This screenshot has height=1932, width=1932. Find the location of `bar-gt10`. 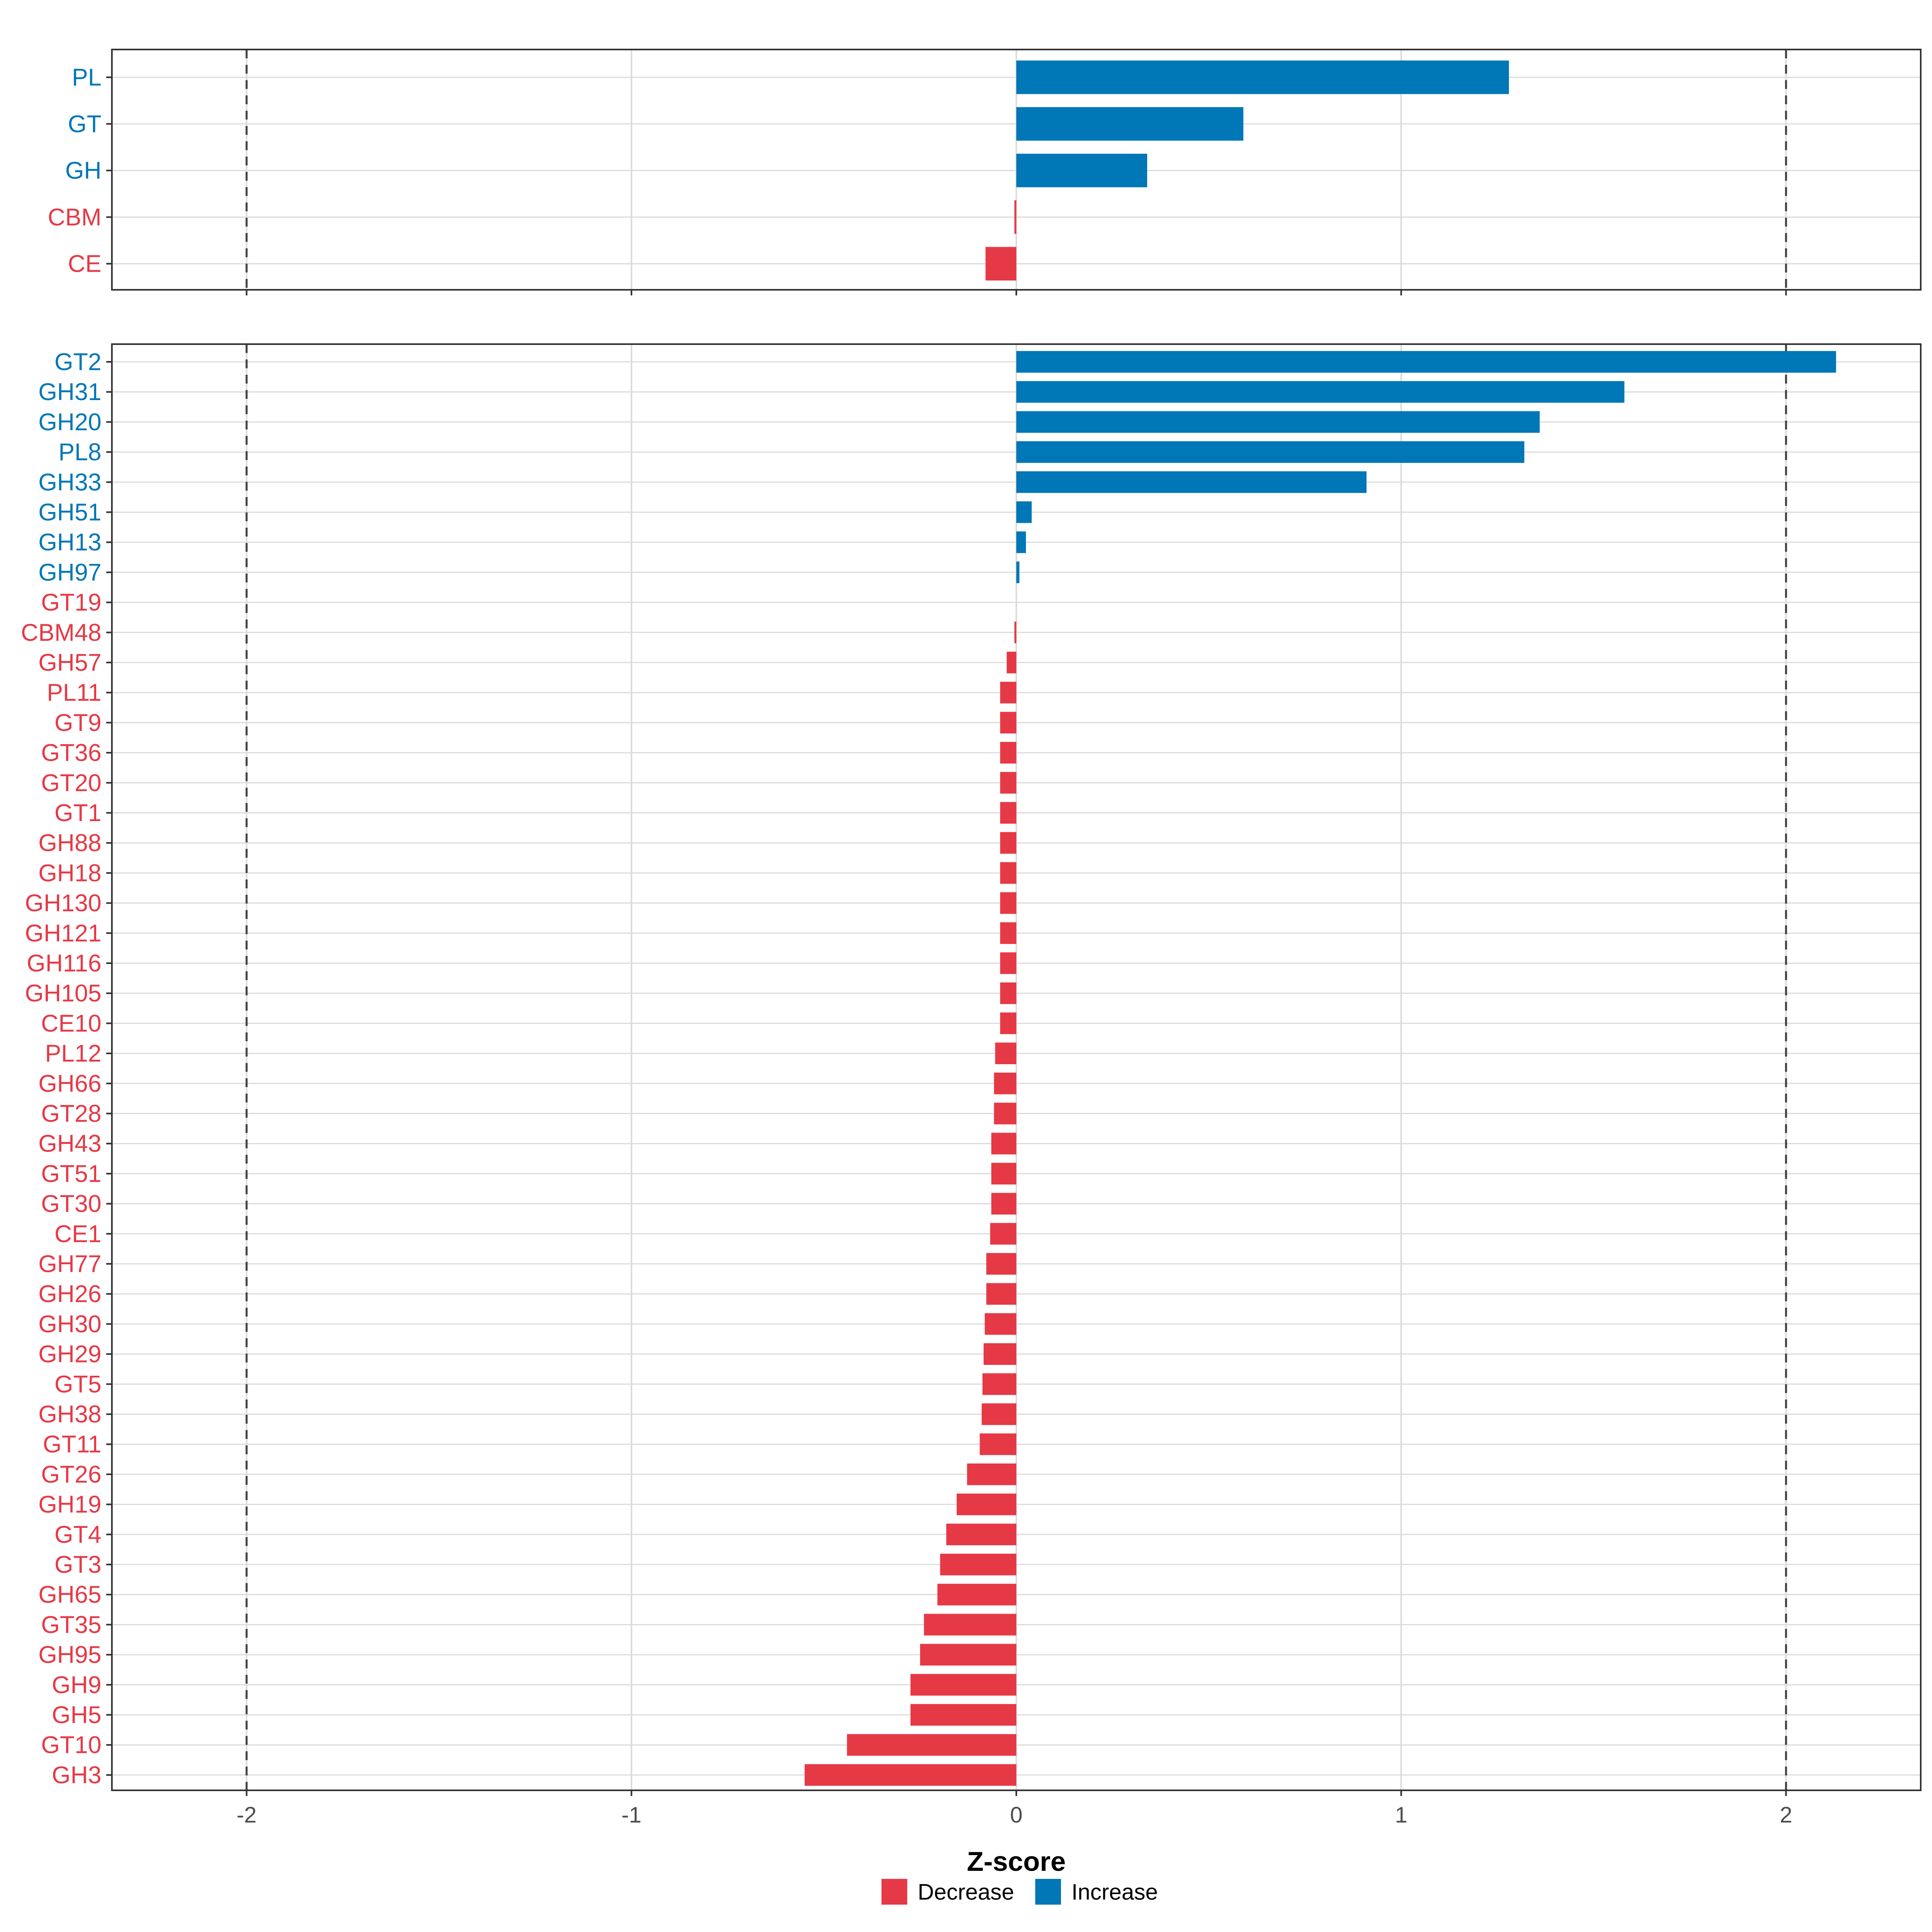

bar-gt10 is located at coordinates (931, 1745).